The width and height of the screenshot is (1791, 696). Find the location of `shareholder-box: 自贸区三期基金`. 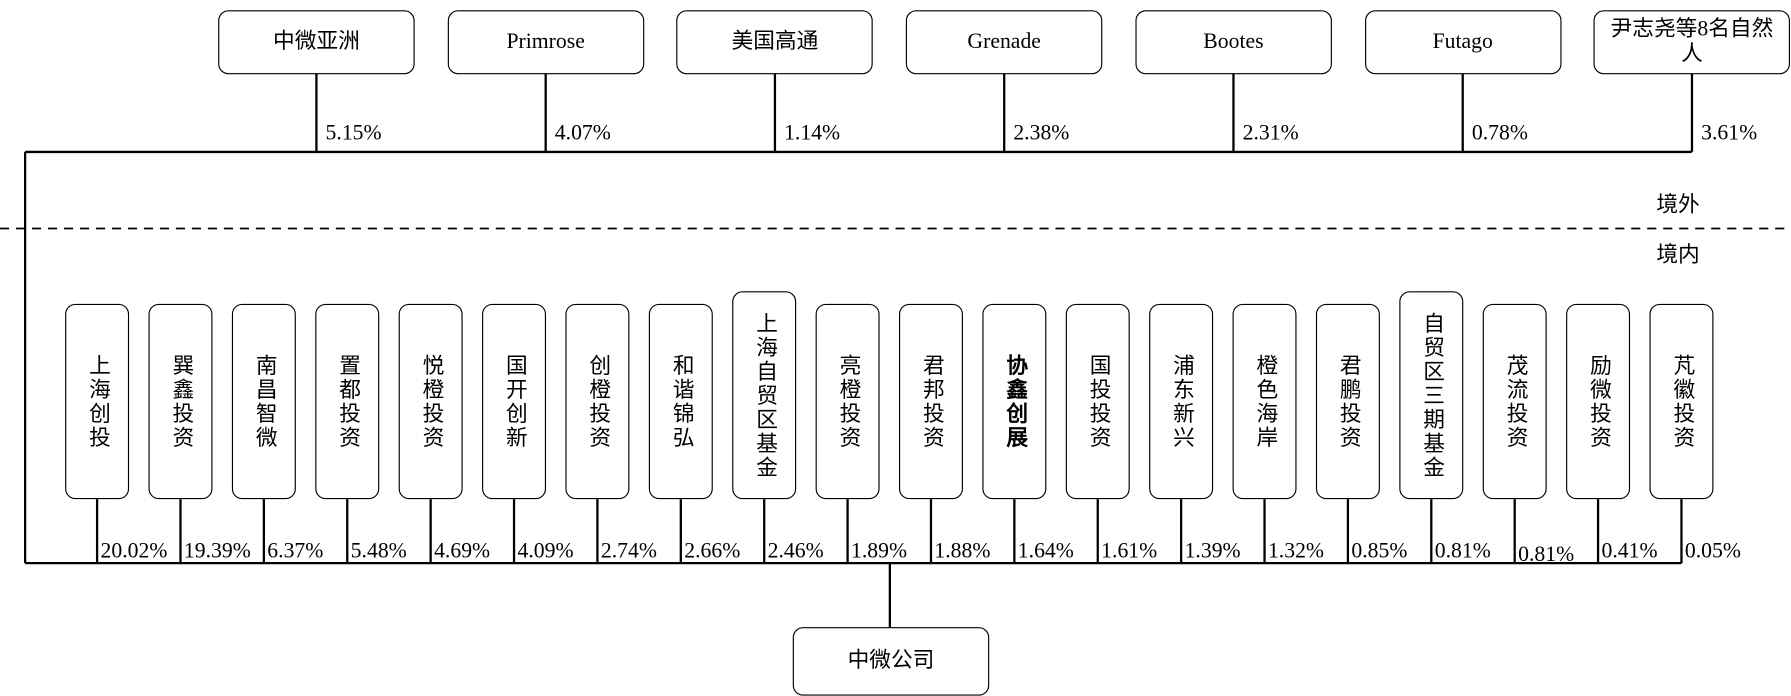

shareholder-box: 自贸区三期基金 is located at coordinates (1431, 395).